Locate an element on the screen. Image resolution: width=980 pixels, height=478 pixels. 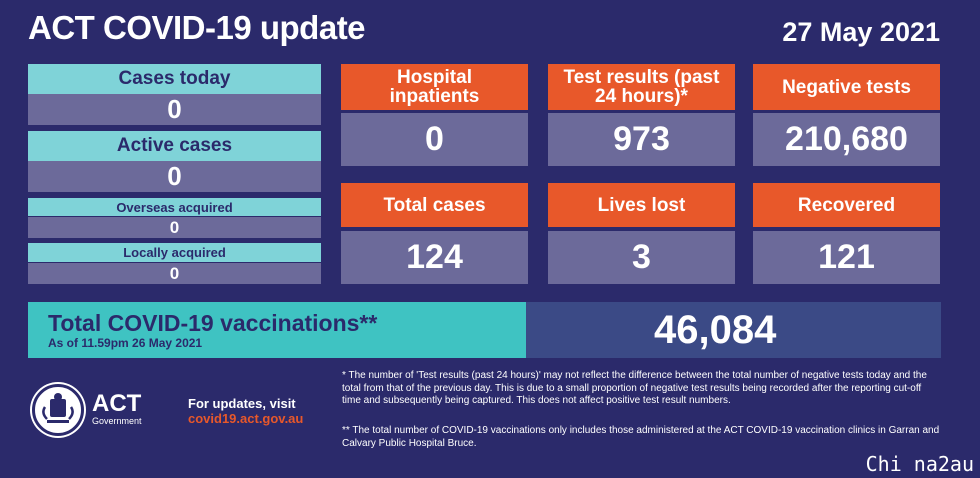
vaccinations-subtitle: As of 11.59pm 26 May 2021 is located at coordinates (125, 343).